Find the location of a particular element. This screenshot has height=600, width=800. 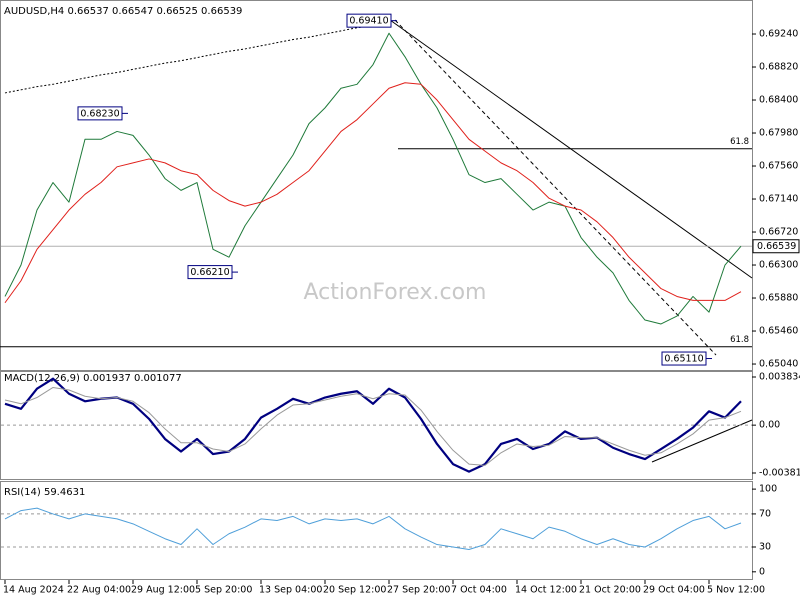

y-tick-label: 0 is located at coordinates (762, 571).